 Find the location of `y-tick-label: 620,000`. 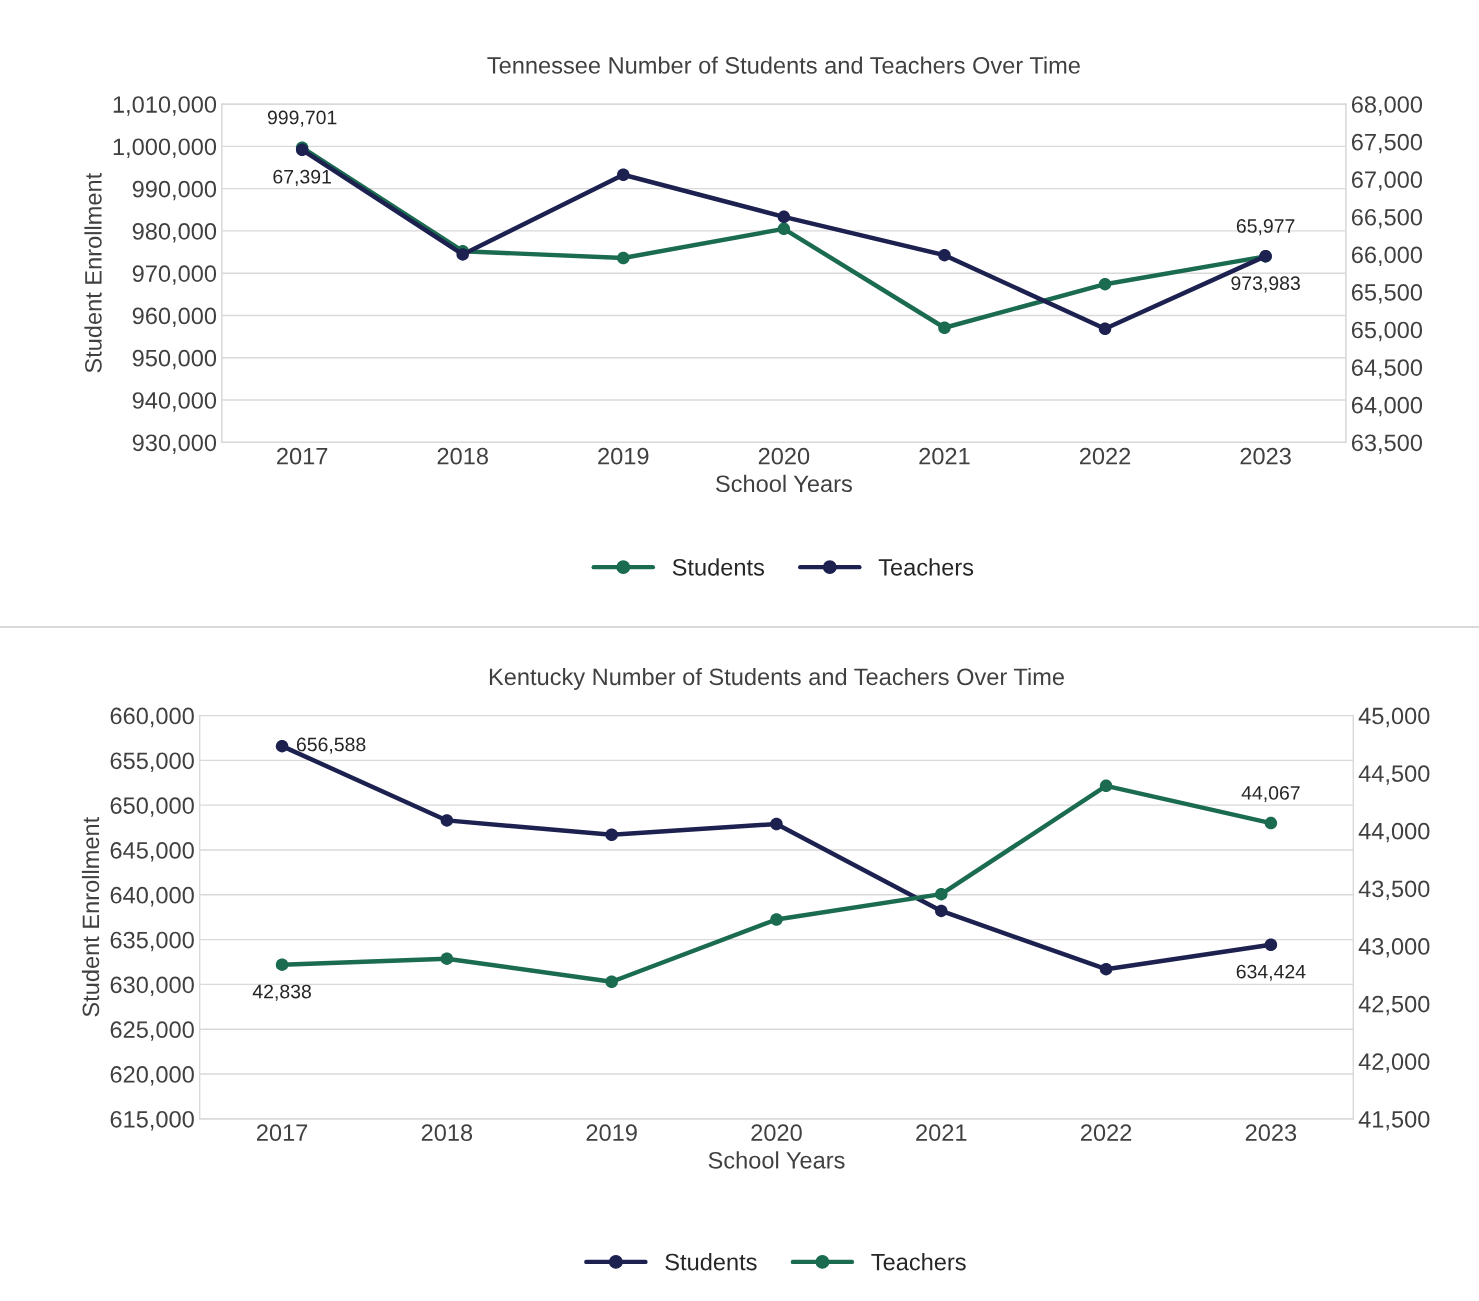

y-tick-label: 620,000 is located at coordinates (152, 1076).